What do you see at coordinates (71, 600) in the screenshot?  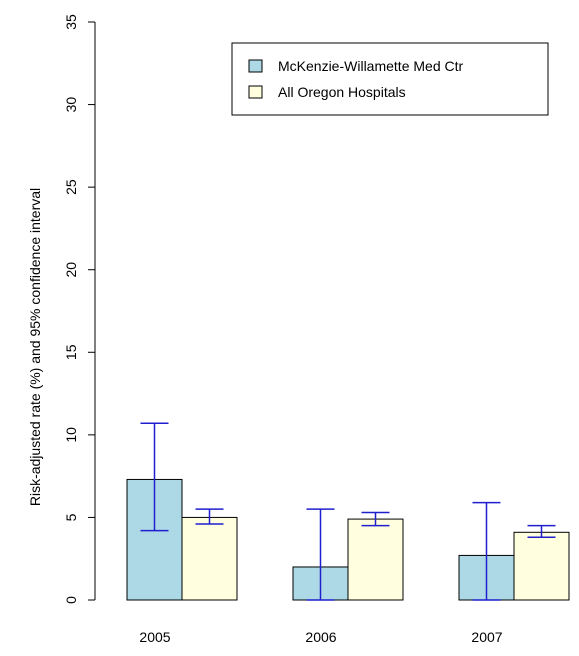 I see `y-tick-label: 0` at bounding box center [71, 600].